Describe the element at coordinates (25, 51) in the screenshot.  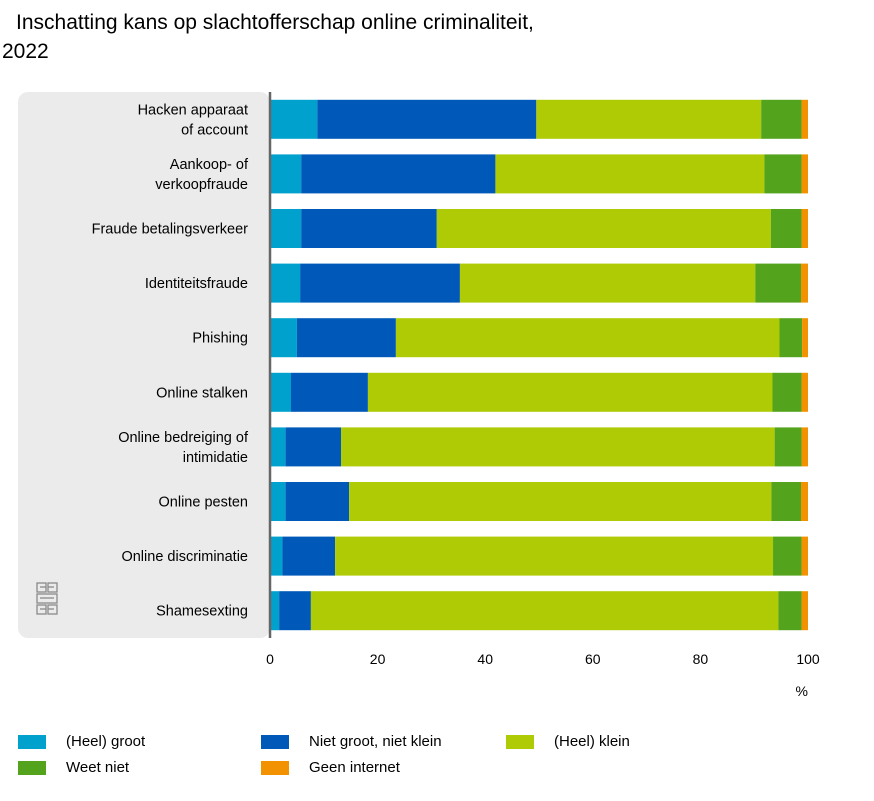
I see `chart-title-line2: 2022` at that location.